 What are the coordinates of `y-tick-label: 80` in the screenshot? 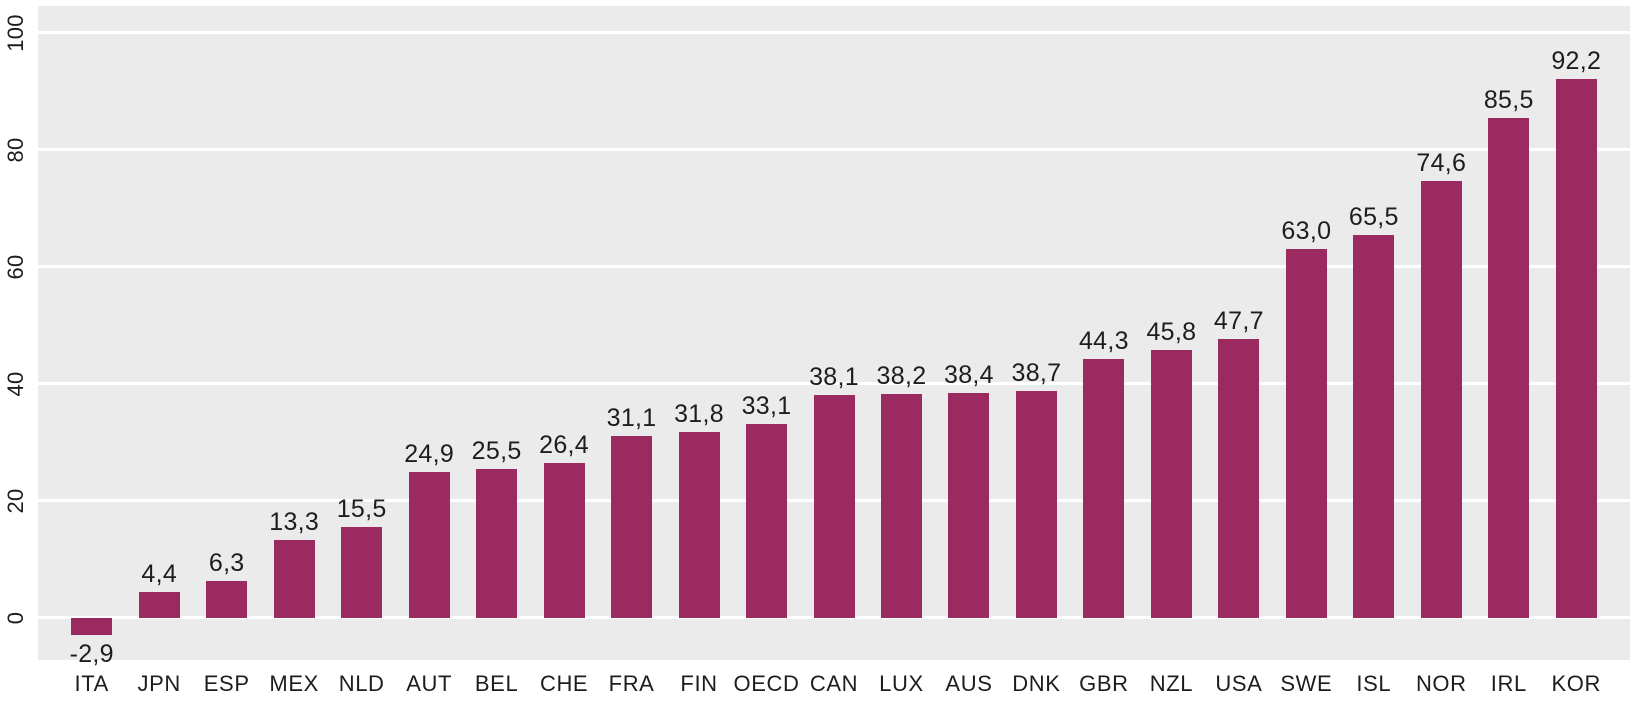 It's located at (15, 150).